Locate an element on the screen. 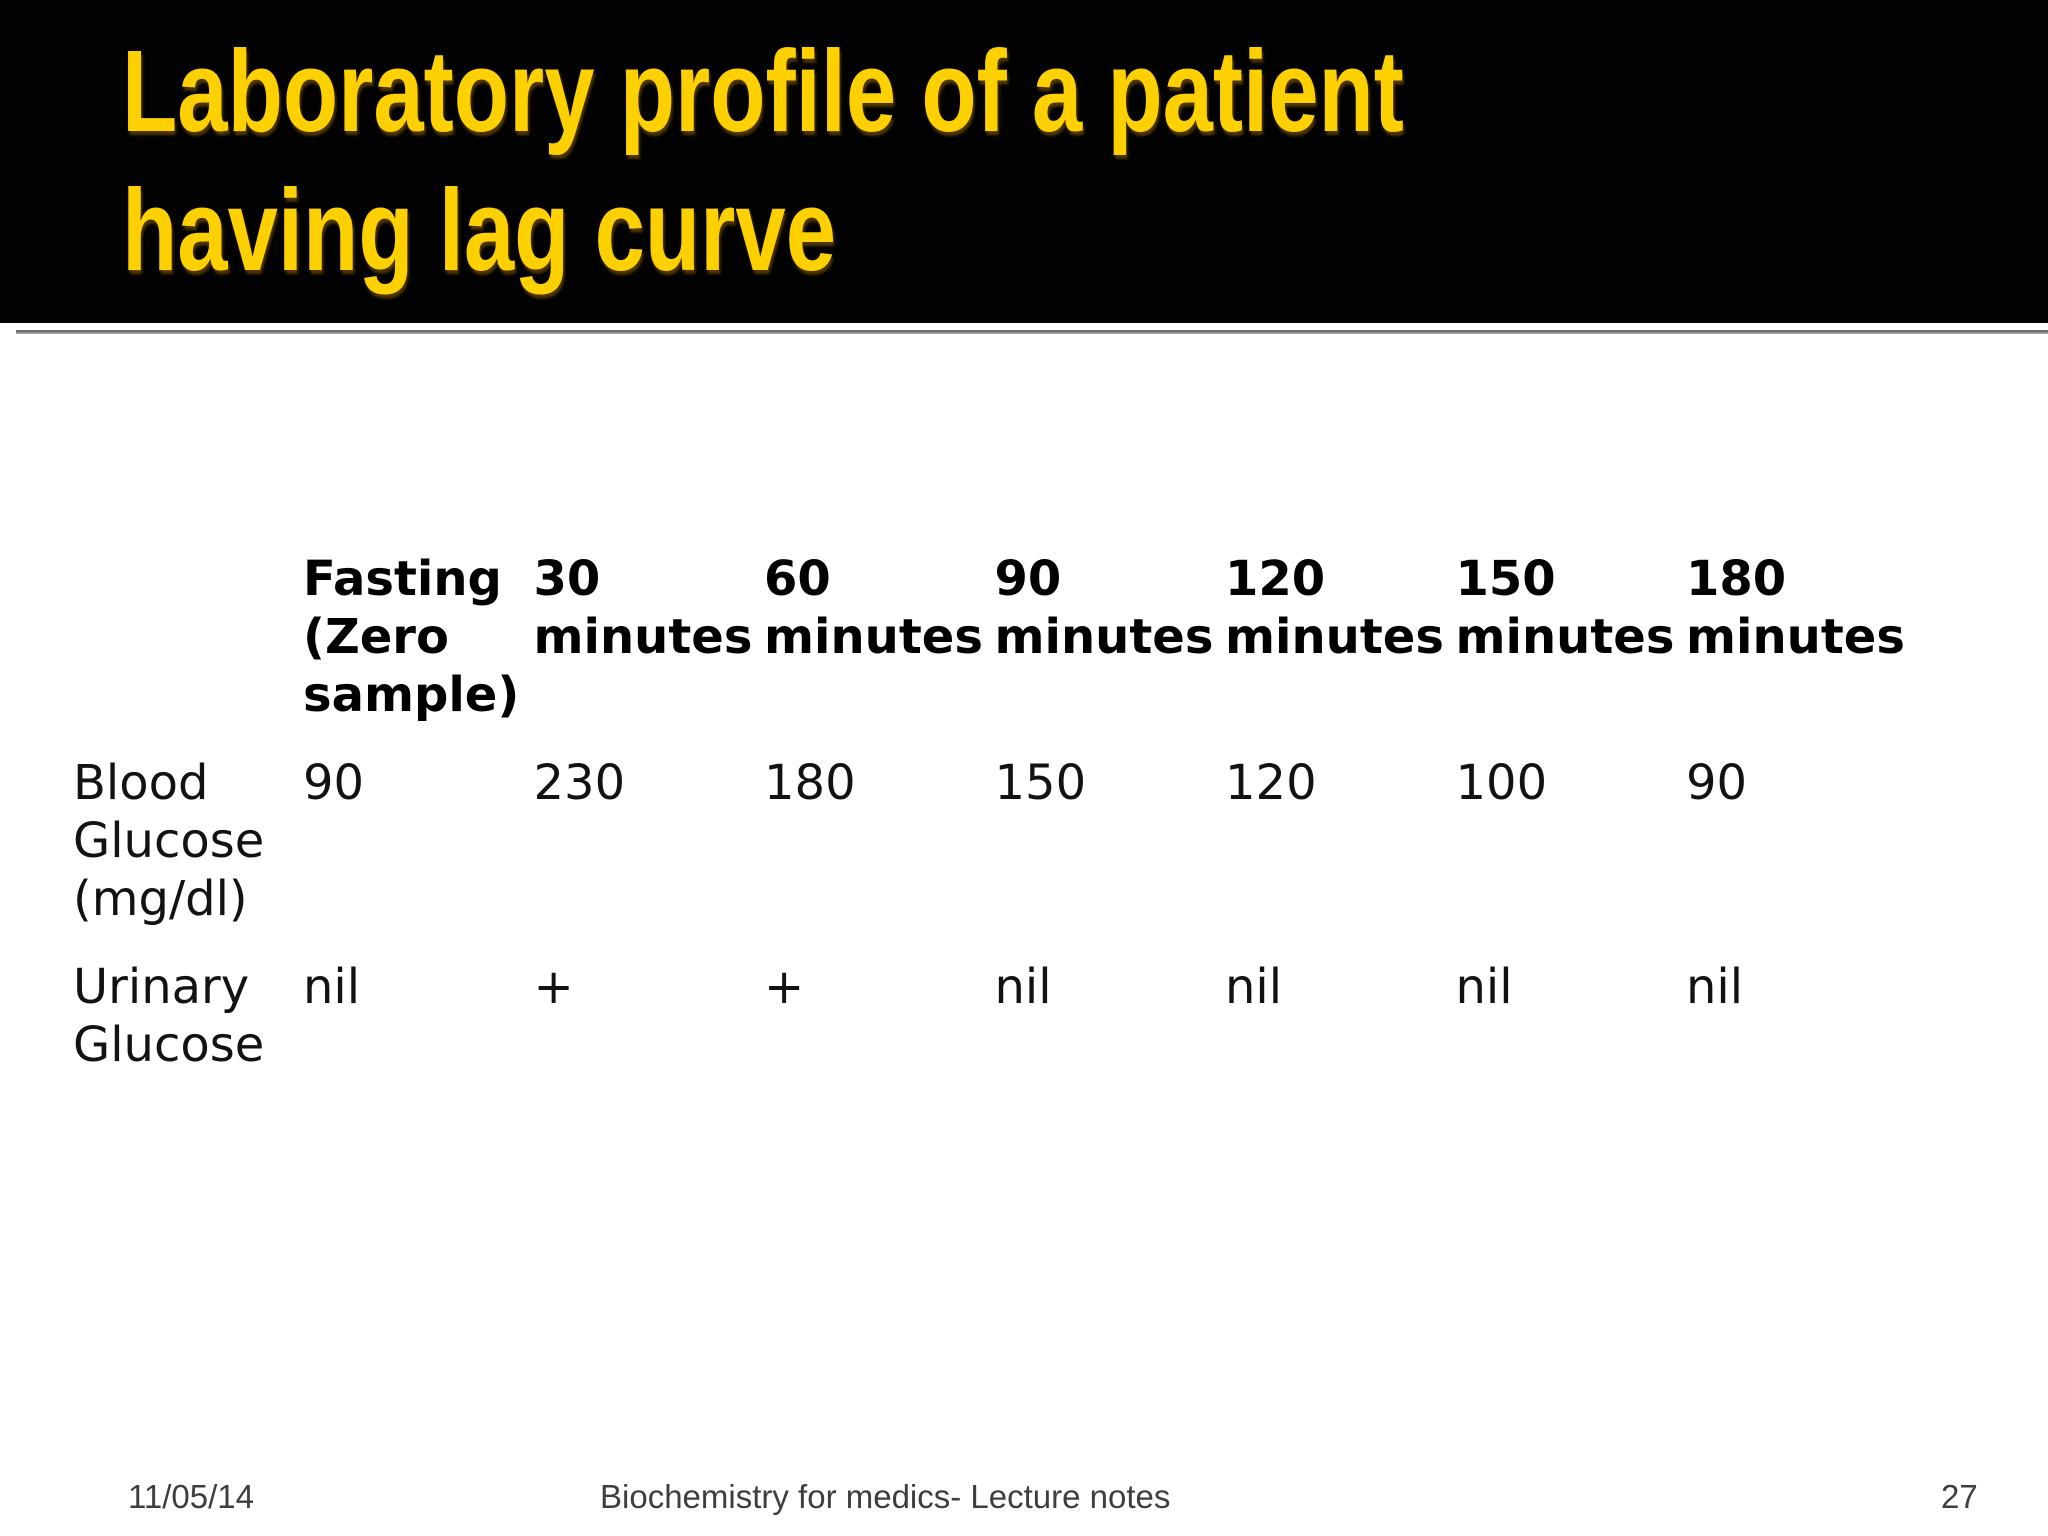 Image resolution: width=2048 pixels, height=1536 pixels. table-cell-blood-glucose-60min: 180 is located at coordinates (810, 783).